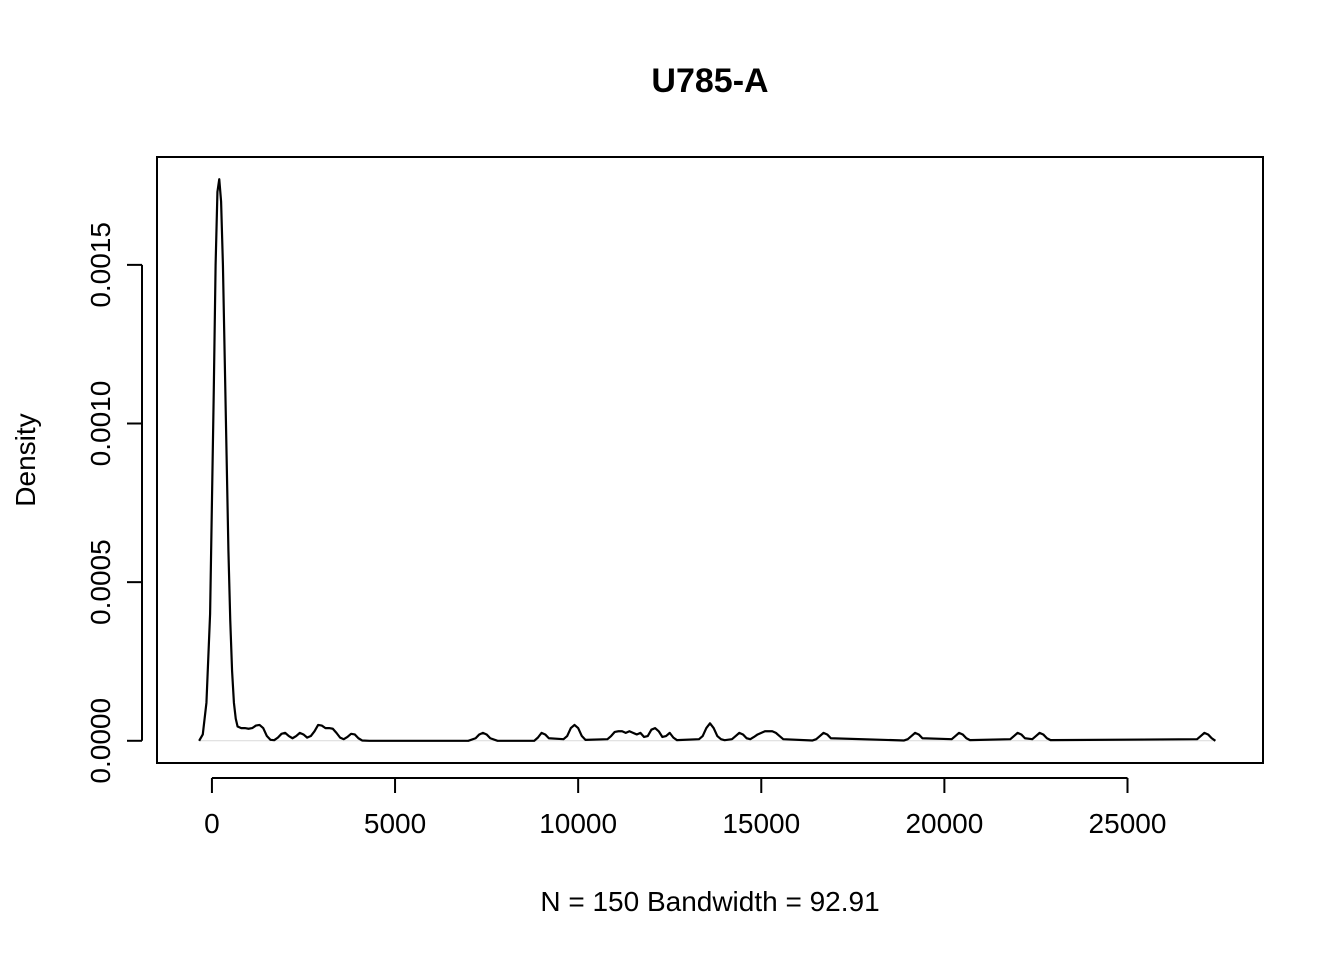 Image resolution: width=1344 pixels, height=960 pixels. Describe the element at coordinates (944, 823) in the screenshot. I see `x-tick-label: 20000` at that location.